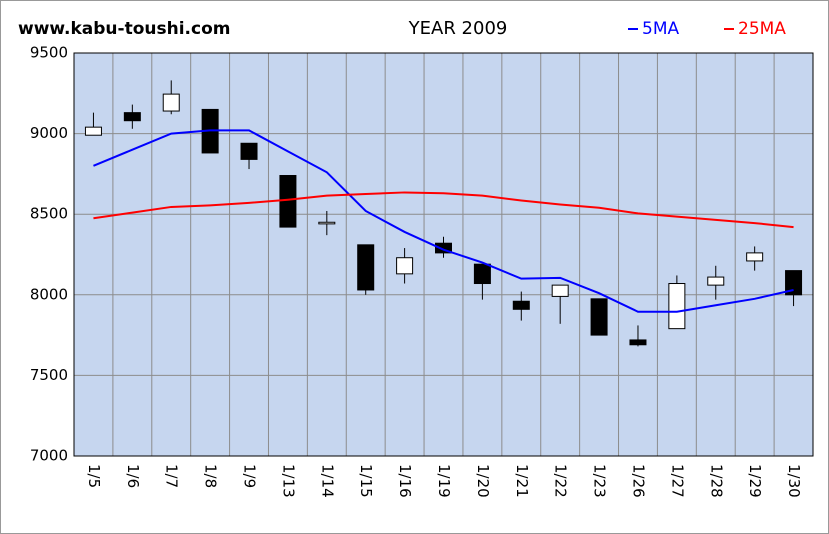  I want to click on y-tick-label: 7000, so click(49, 456).